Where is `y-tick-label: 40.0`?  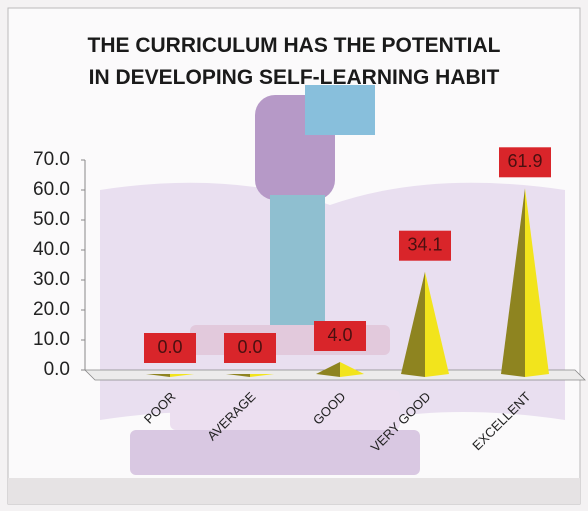
y-tick-label: 40.0 is located at coordinates (51, 249).